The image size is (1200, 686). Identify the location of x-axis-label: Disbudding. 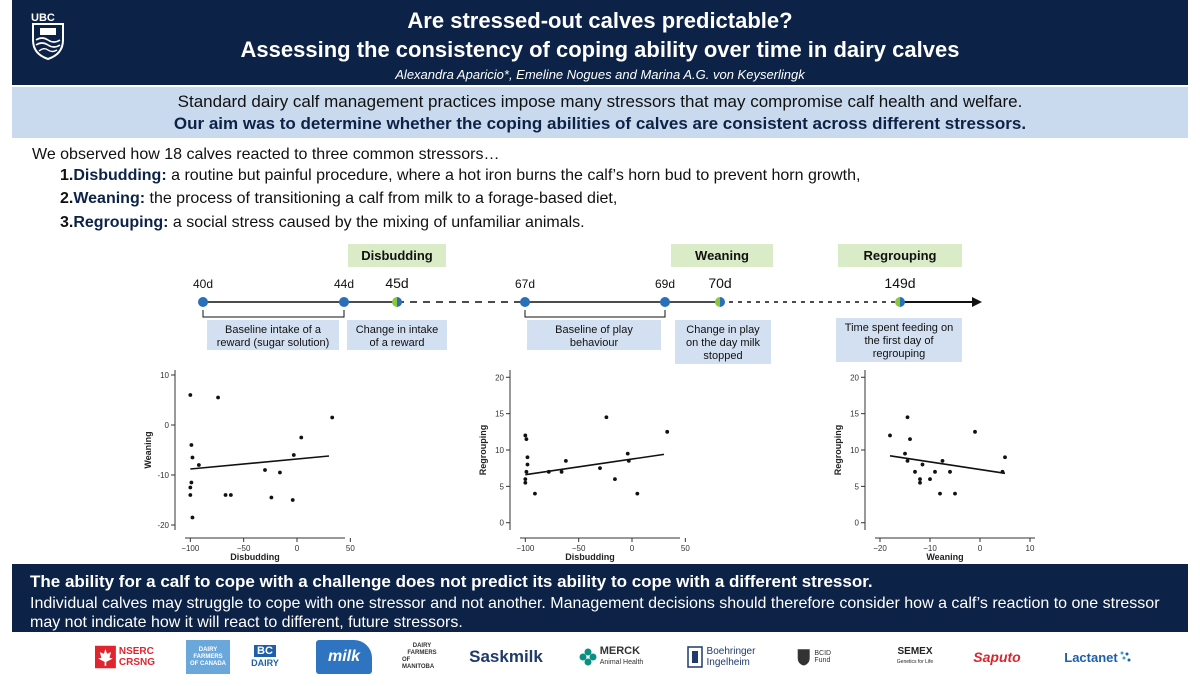
(590, 557).